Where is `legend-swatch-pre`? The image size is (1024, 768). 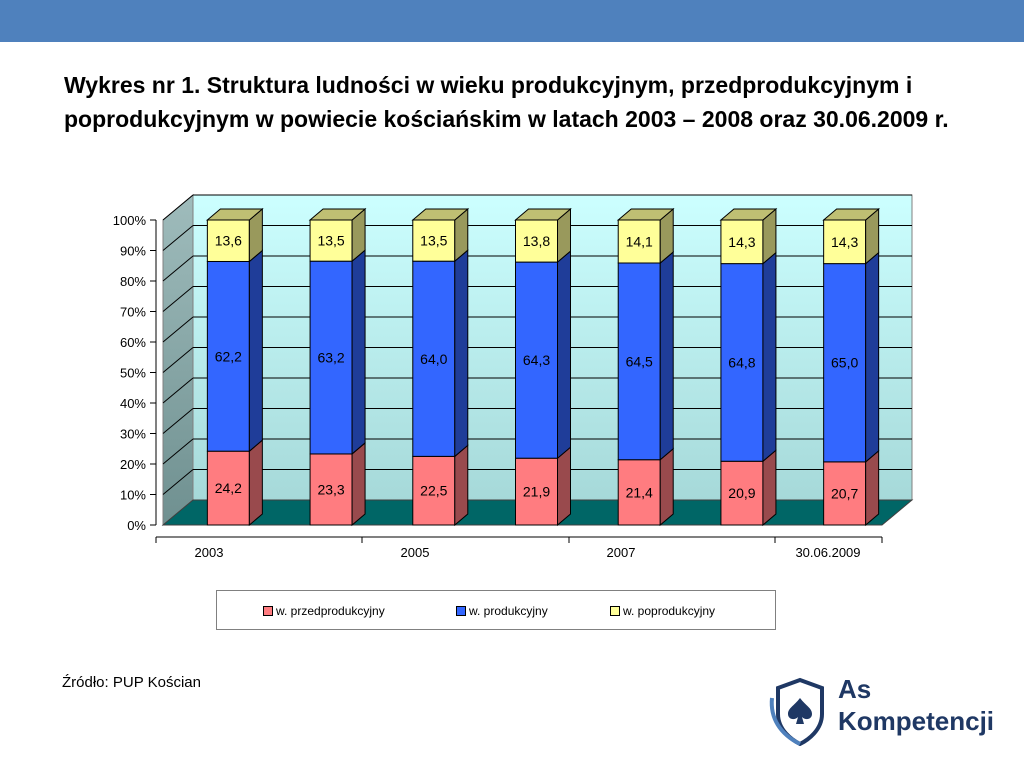 legend-swatch-pre is located at coordinates (268, 611).